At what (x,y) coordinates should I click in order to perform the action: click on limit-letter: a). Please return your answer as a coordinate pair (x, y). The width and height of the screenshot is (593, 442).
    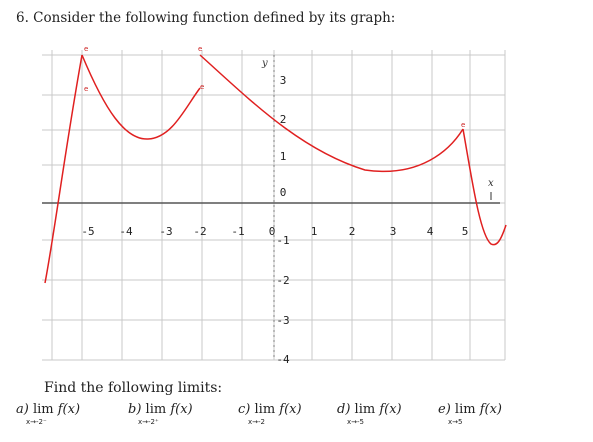
    Looking at the image, I should click on (24, 409).